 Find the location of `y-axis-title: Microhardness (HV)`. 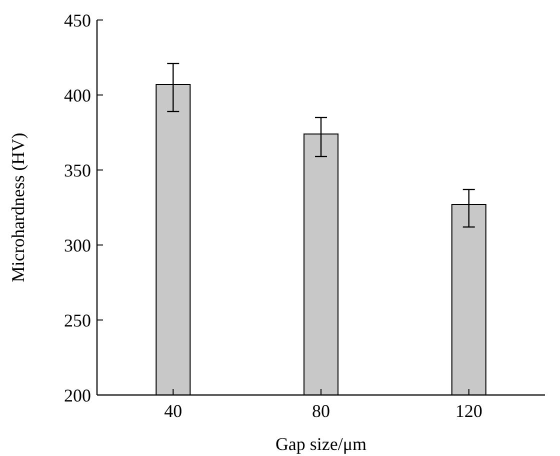

y-axis-title: Microhardness (HV) is located at coordinates (18, 207).